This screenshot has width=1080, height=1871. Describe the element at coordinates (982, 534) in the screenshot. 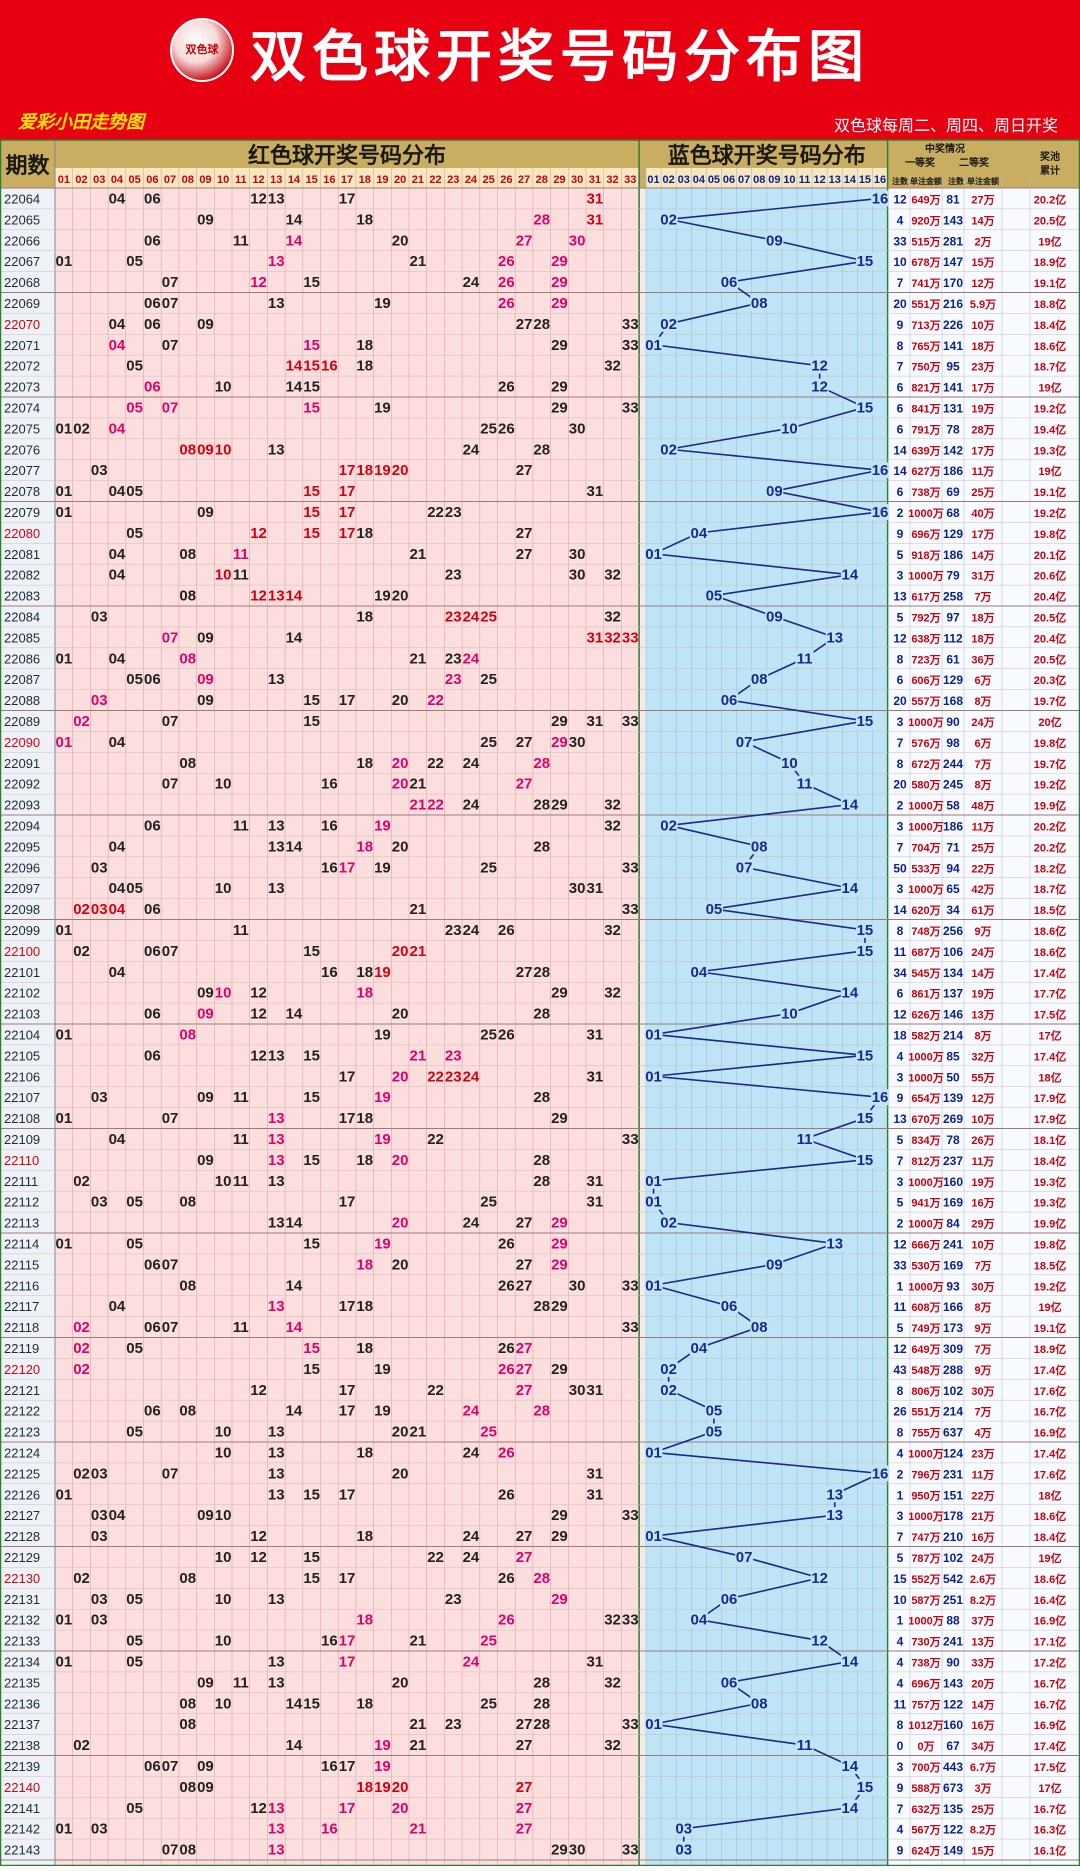

I see `second-prize-amount: 17万` at that location.